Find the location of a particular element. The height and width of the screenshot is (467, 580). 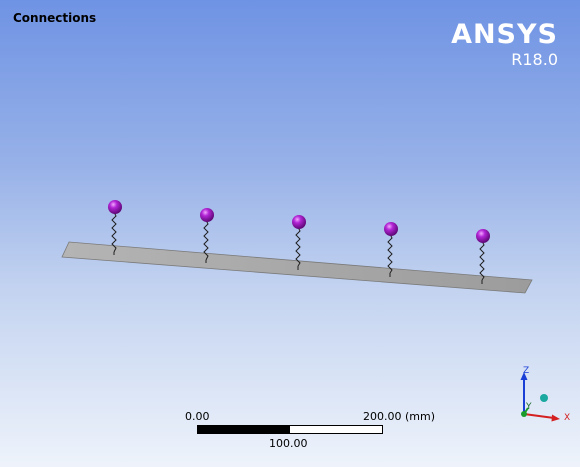

brand-version: R18.0 is located at coordinates (534, 59).